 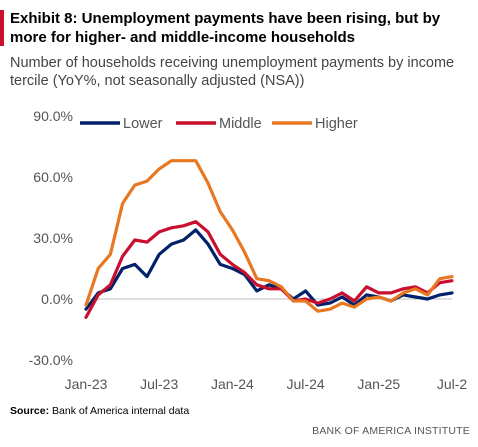 I want to click on y-tick-label: 30.0%, so click(x=53, y=238).